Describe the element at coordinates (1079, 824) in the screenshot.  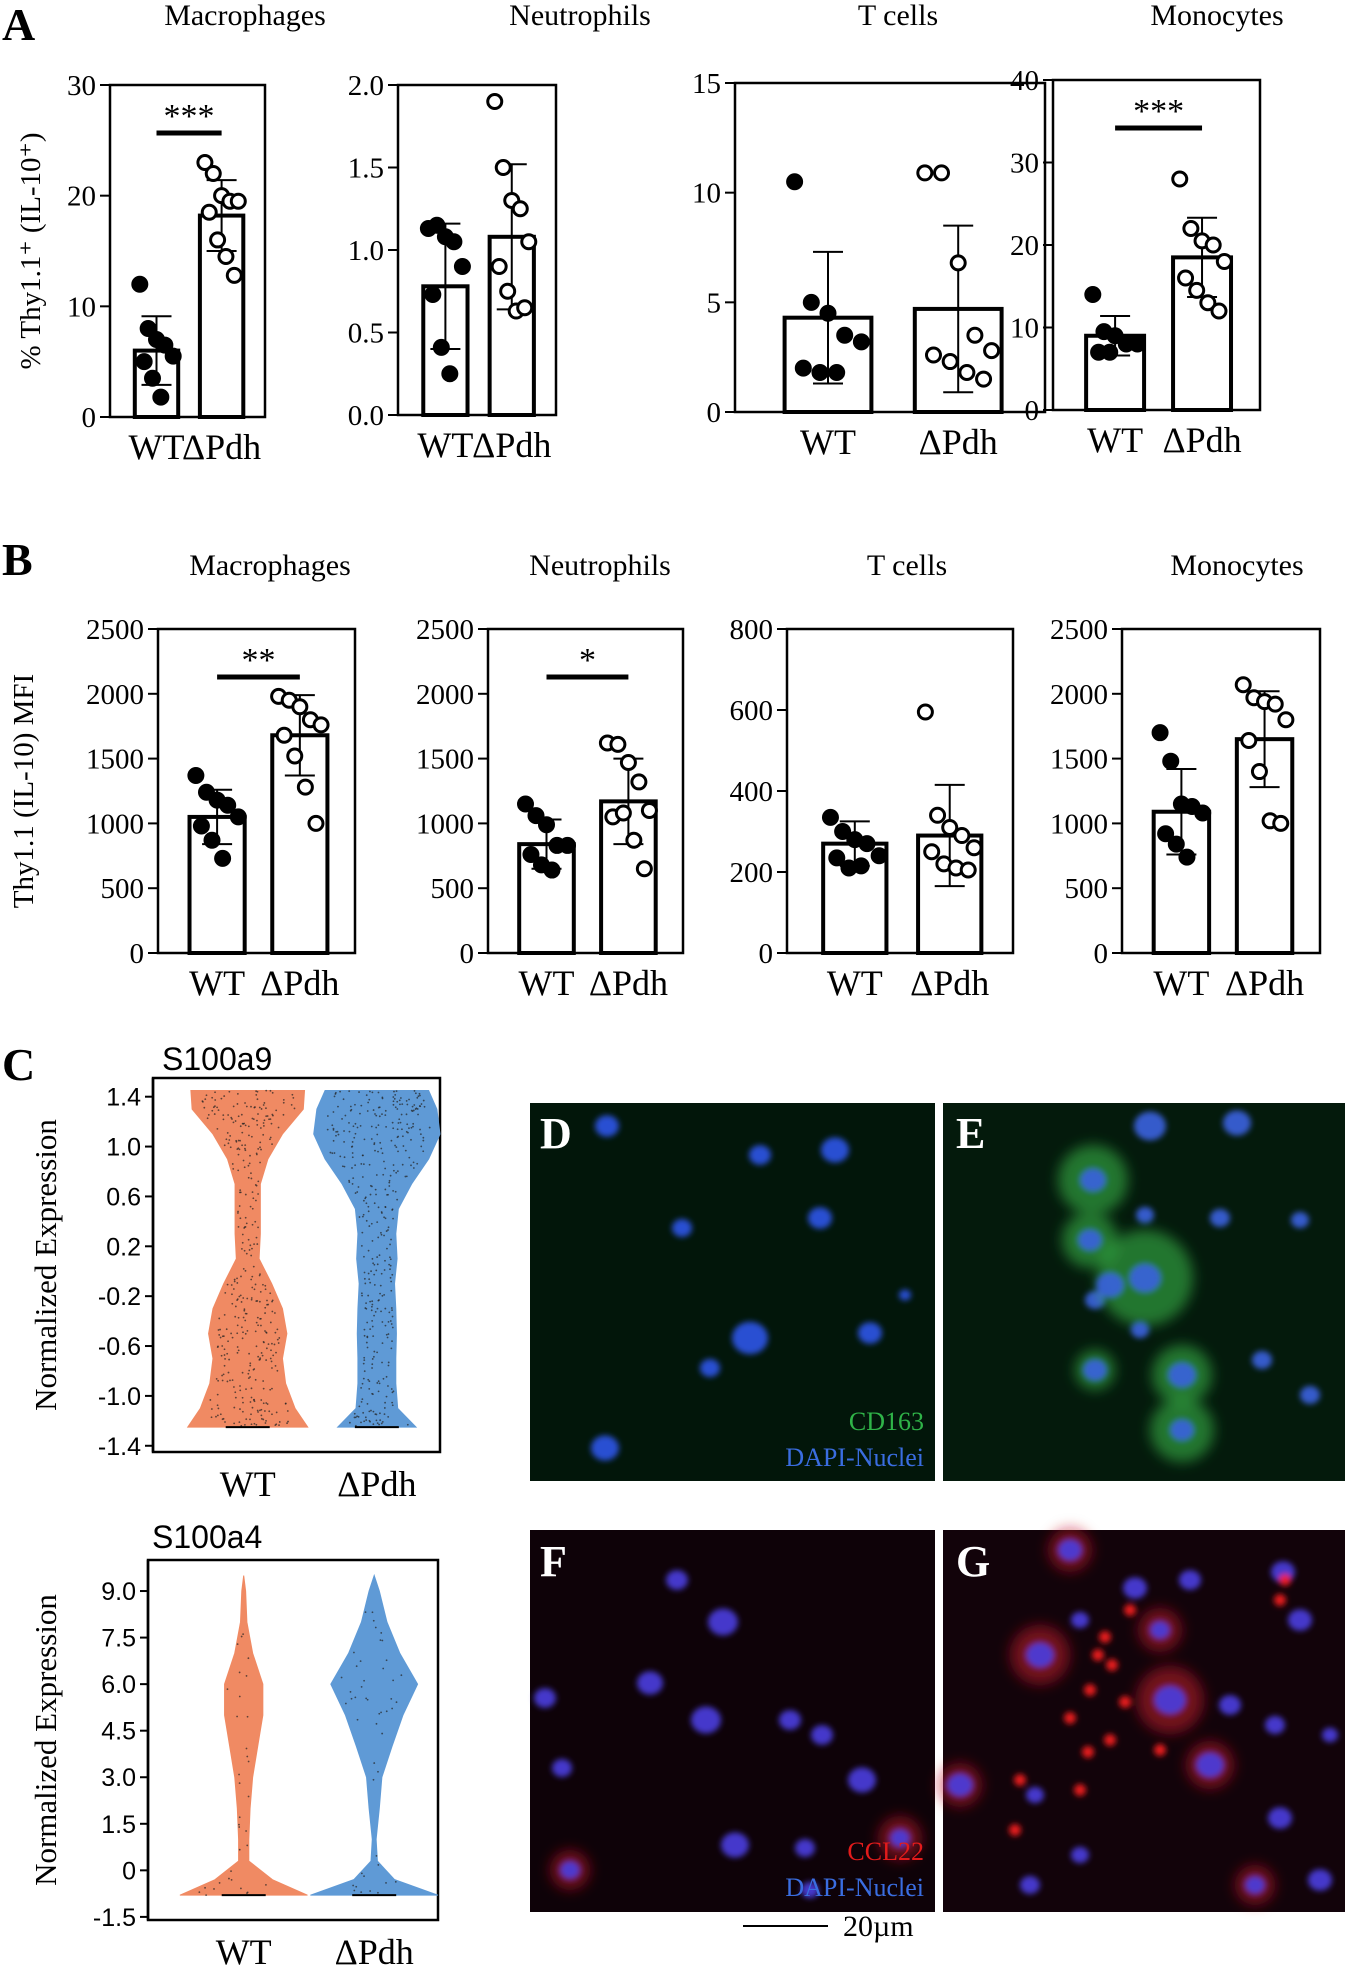
I see `y-tick-label: 1000` at that location.